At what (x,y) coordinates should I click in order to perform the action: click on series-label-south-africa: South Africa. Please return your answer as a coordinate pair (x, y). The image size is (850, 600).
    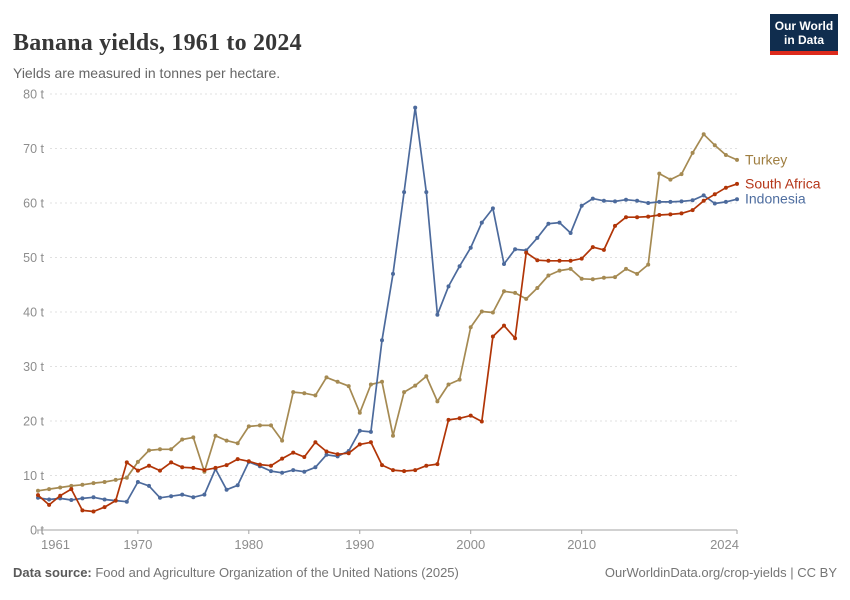
    Looking at the image, I should click on (783, 183).